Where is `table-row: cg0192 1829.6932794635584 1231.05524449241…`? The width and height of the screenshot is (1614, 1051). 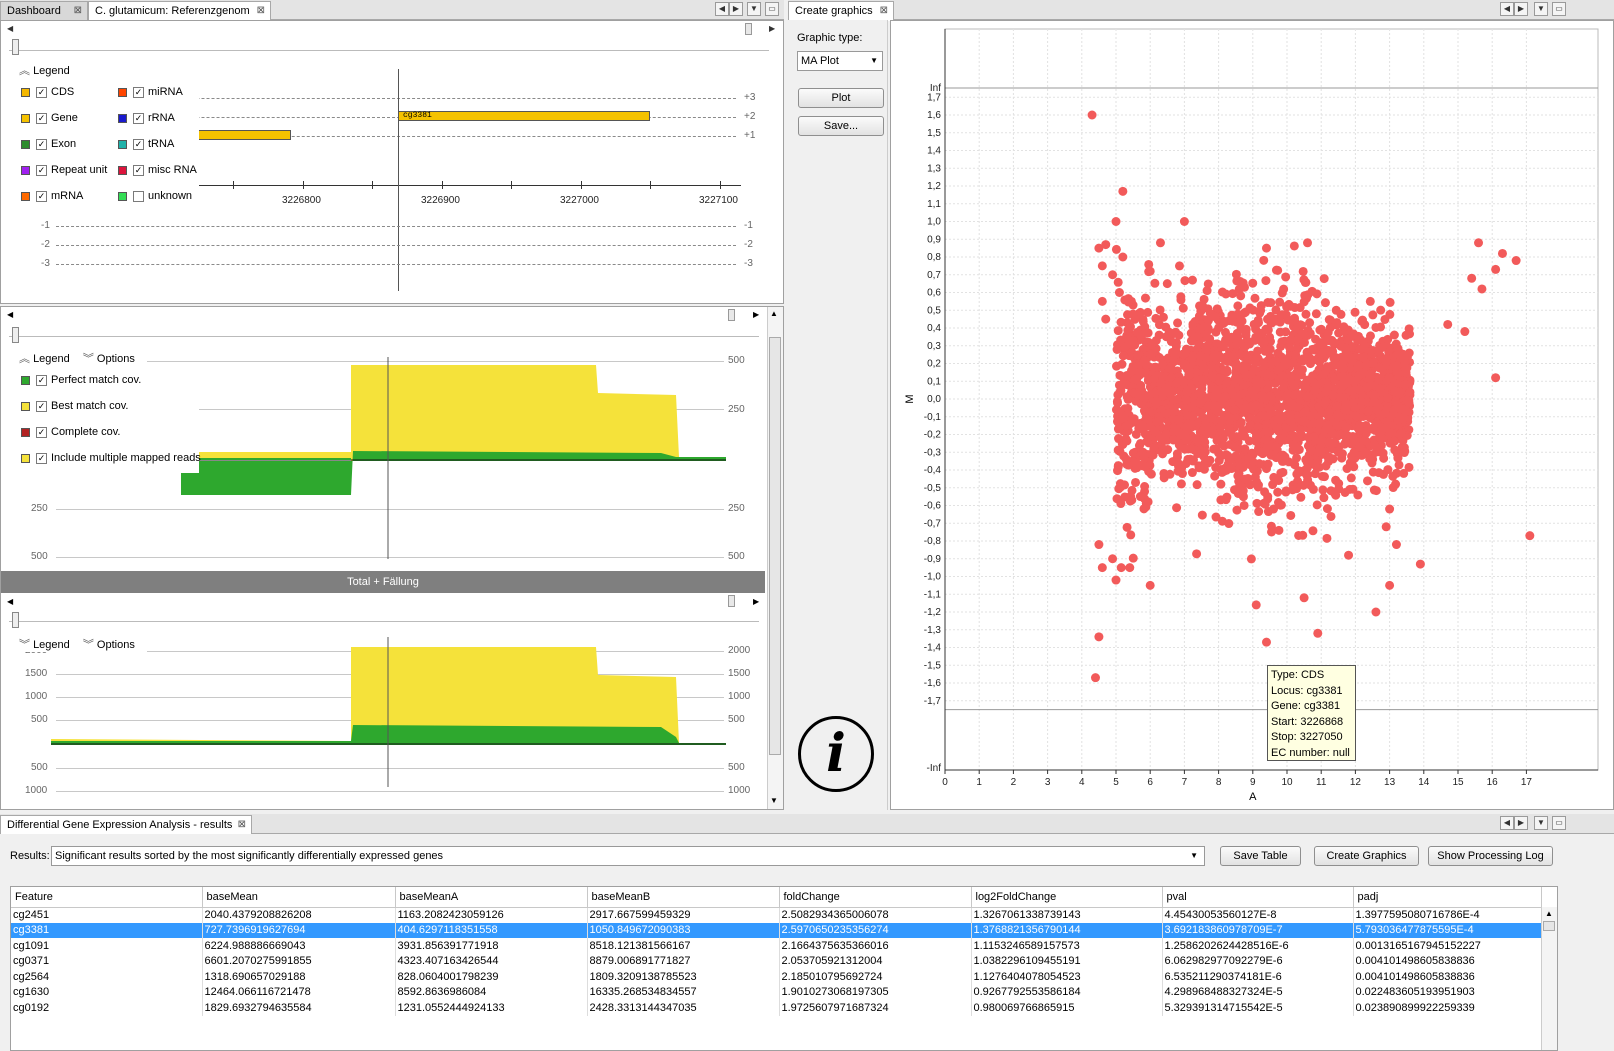 table-row: cg0192 1829.6932794635584 1231.05524449241… is located at coordinates (776, 1008).